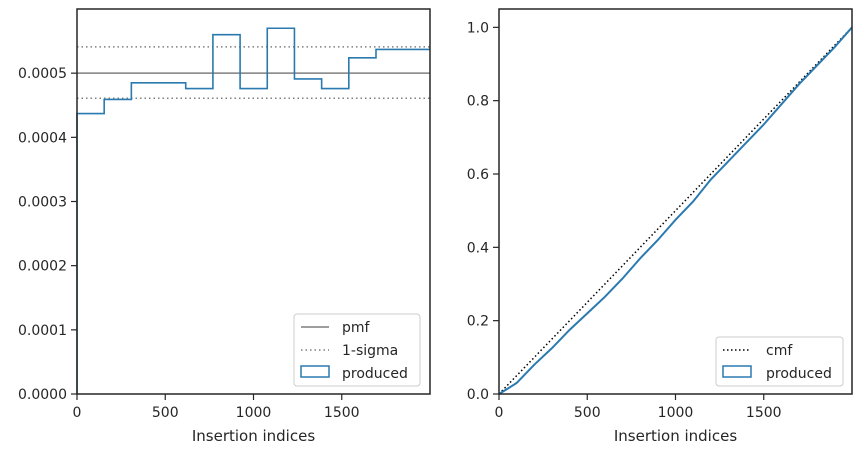 The image size is (861, 453). I want to click on legend-sigma-label: 1-sigma, so click(370, 351).